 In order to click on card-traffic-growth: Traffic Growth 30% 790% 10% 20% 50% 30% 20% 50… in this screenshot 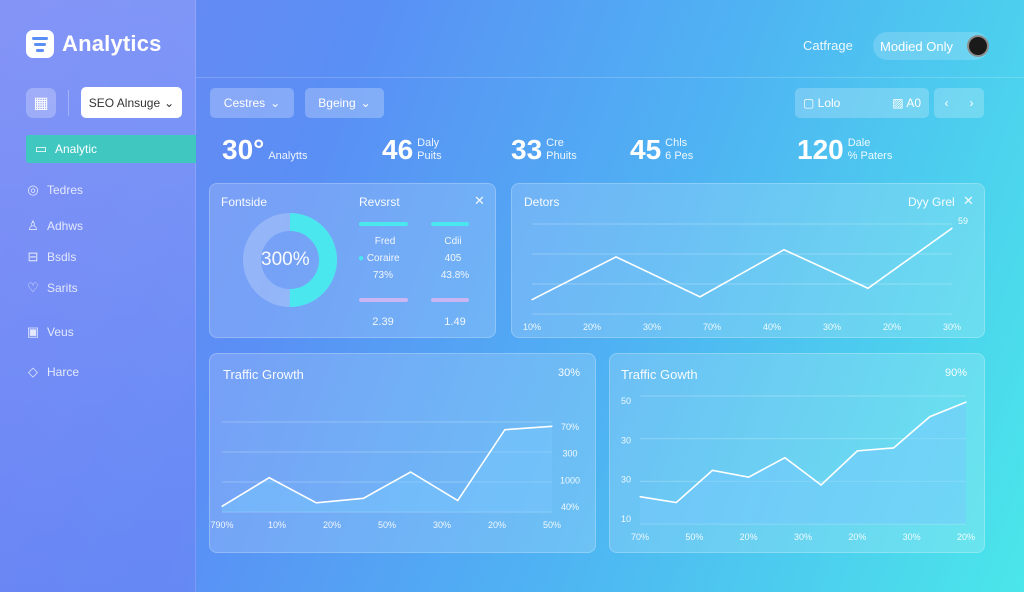, I will do `click(402, 453)`.